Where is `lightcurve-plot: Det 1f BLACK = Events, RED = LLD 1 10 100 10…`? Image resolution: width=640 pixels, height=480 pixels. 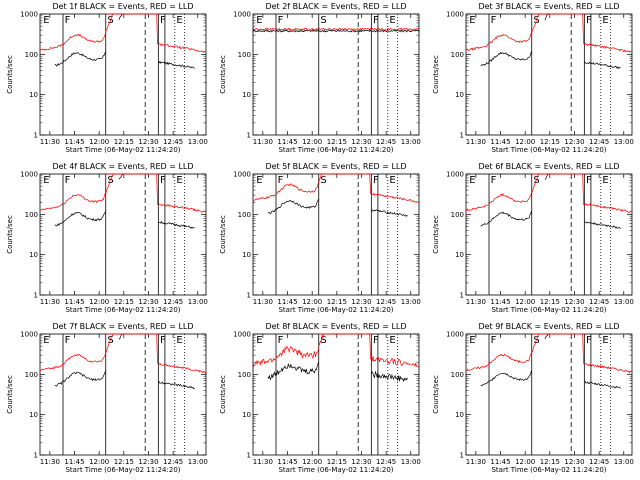 lightcurve-plot: Det 1f BLACK = Events, RED = LLD 1 10 100 10… is located at coordinates (107, 78).